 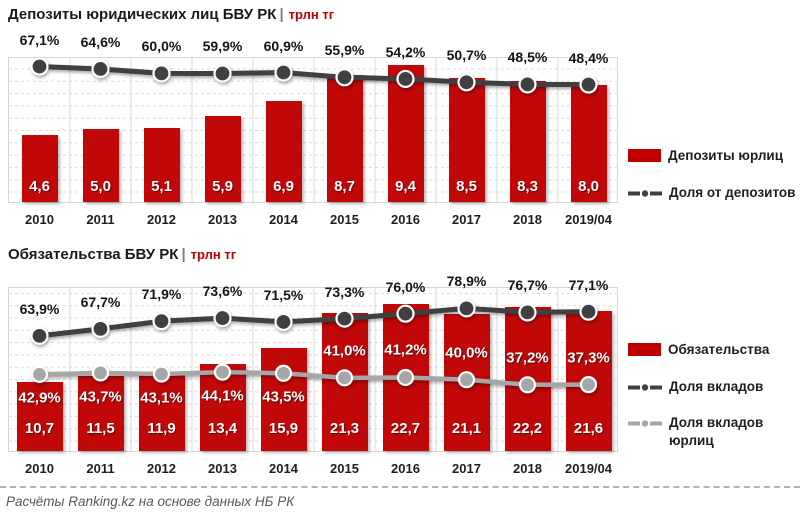 I want to click on chart1-title-text: Депозиты юридических лиц БВУ РК, so click(x=142, y=14).